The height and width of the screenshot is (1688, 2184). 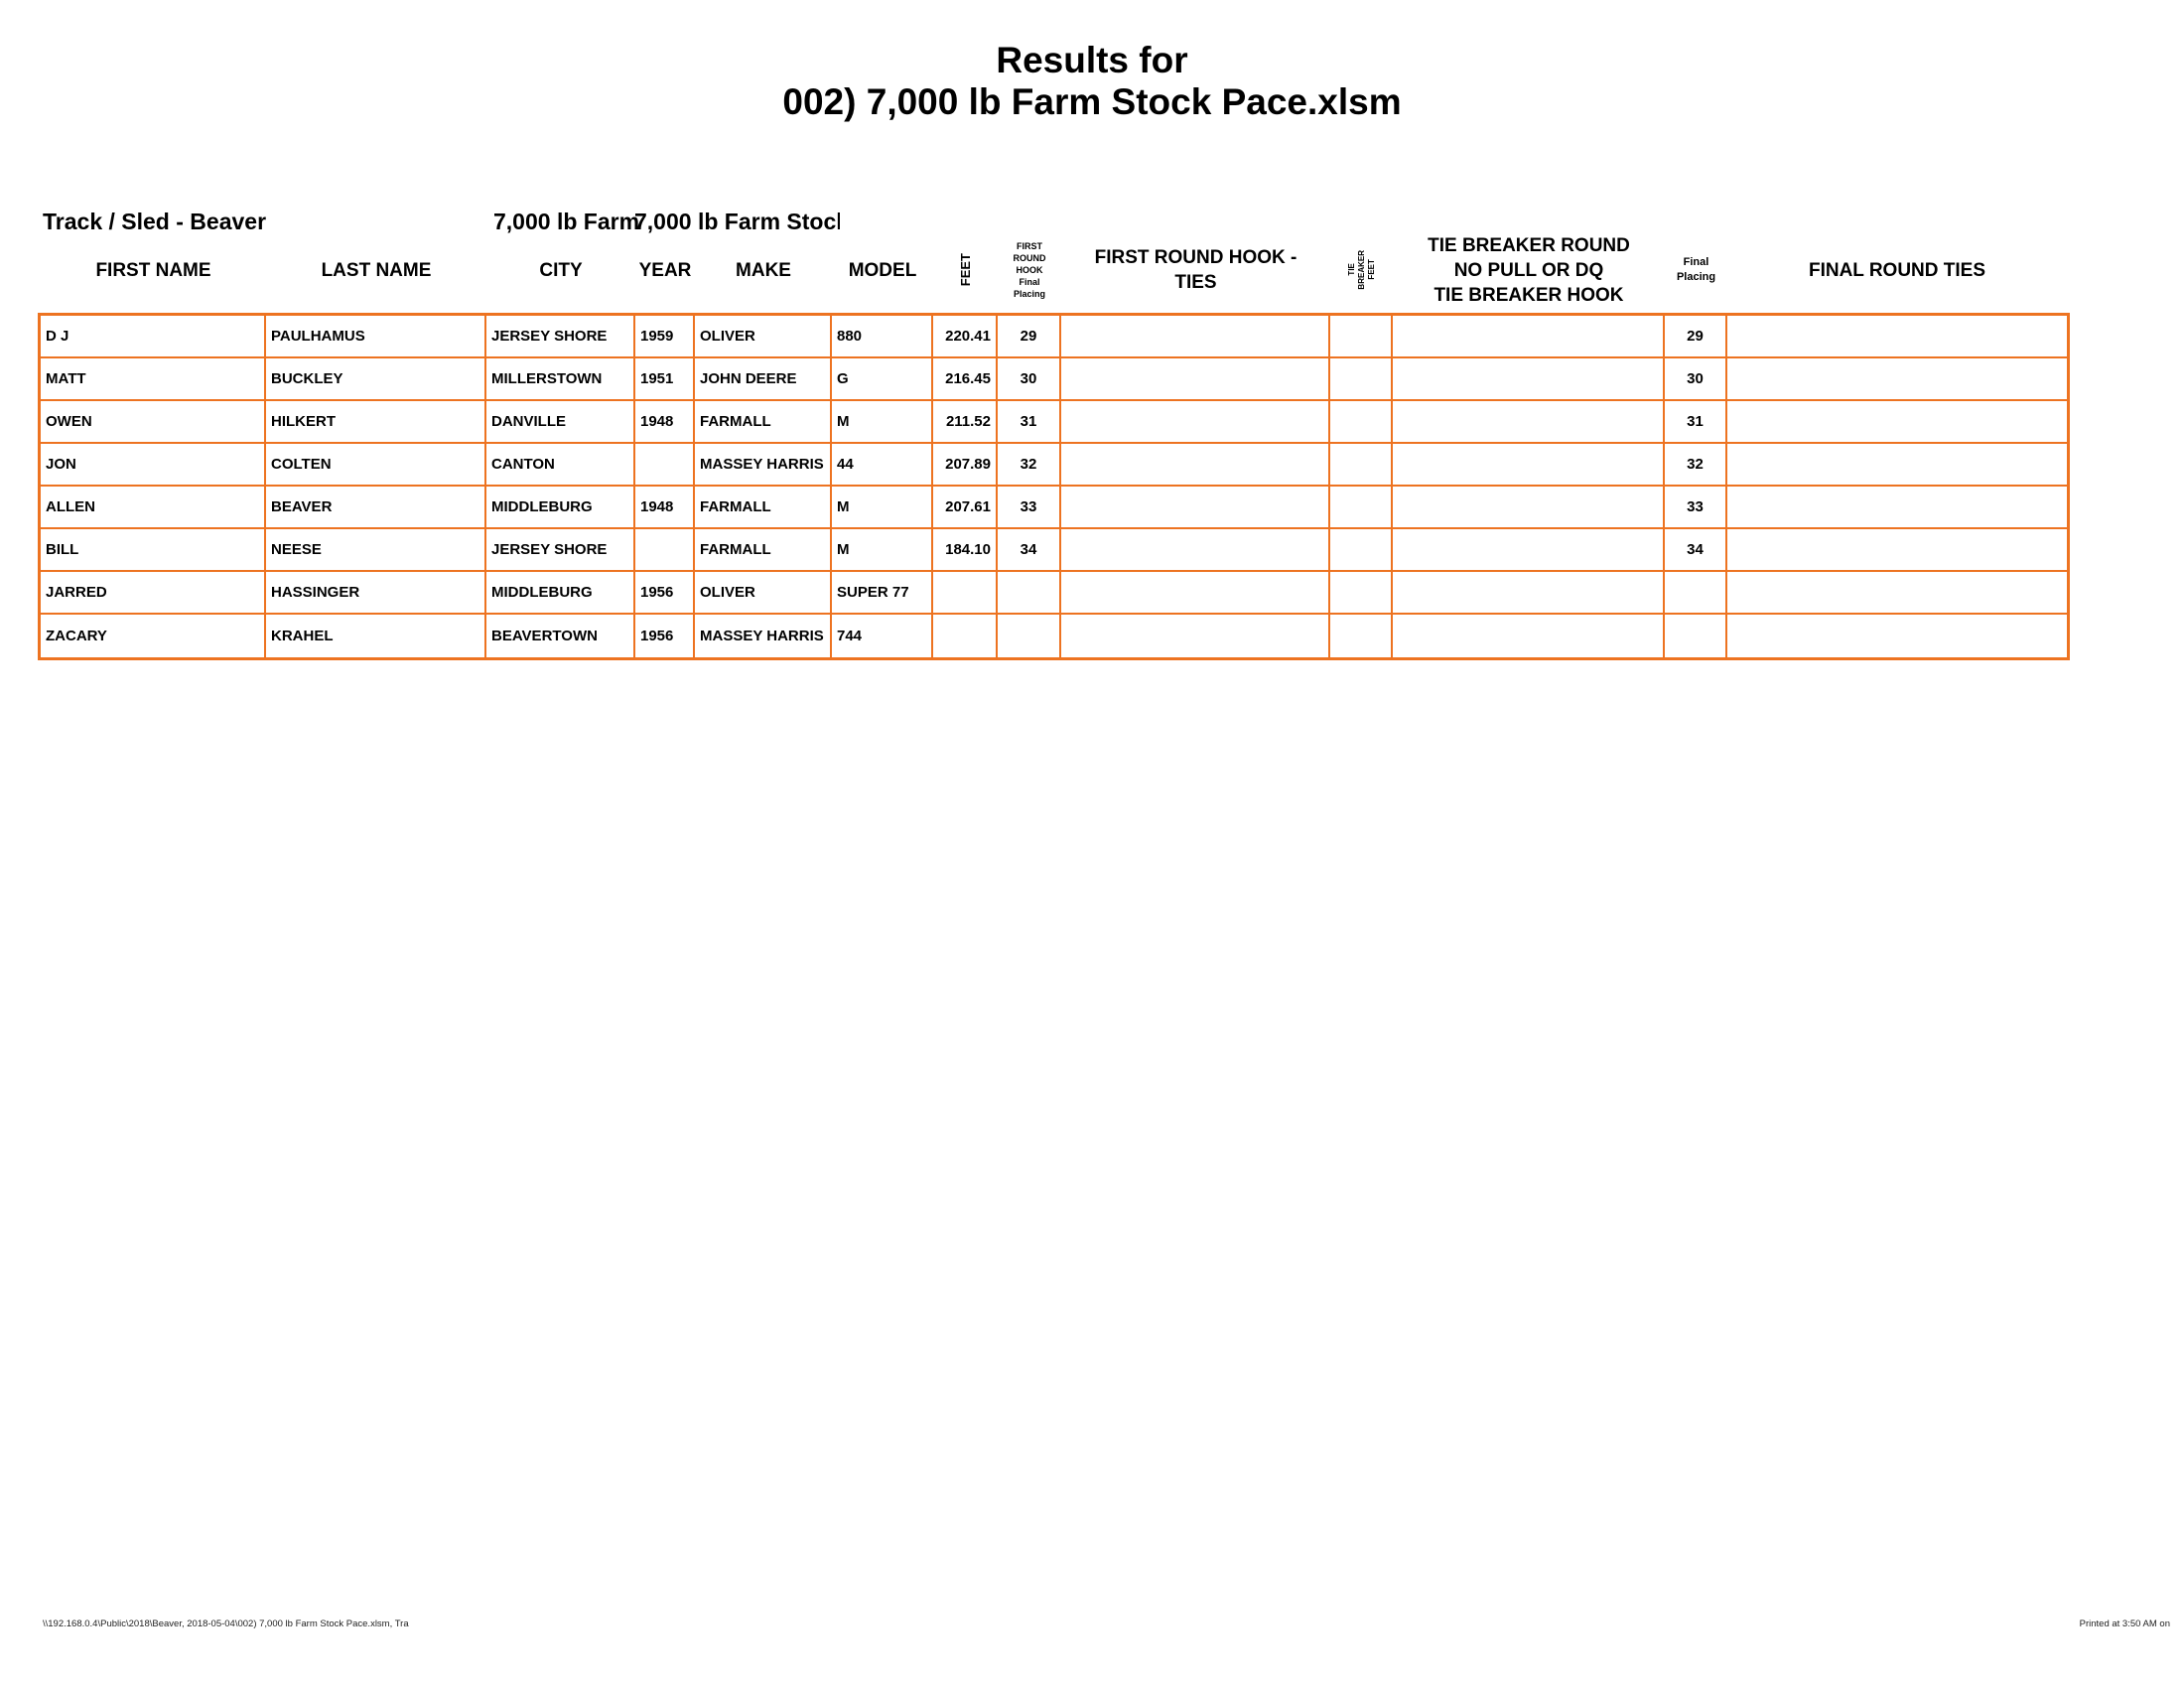 What do you see at coordinates (1029, 508) in the screenshot?
I see `cell-frh_placing: 33` at bounding box center [1029, 508].